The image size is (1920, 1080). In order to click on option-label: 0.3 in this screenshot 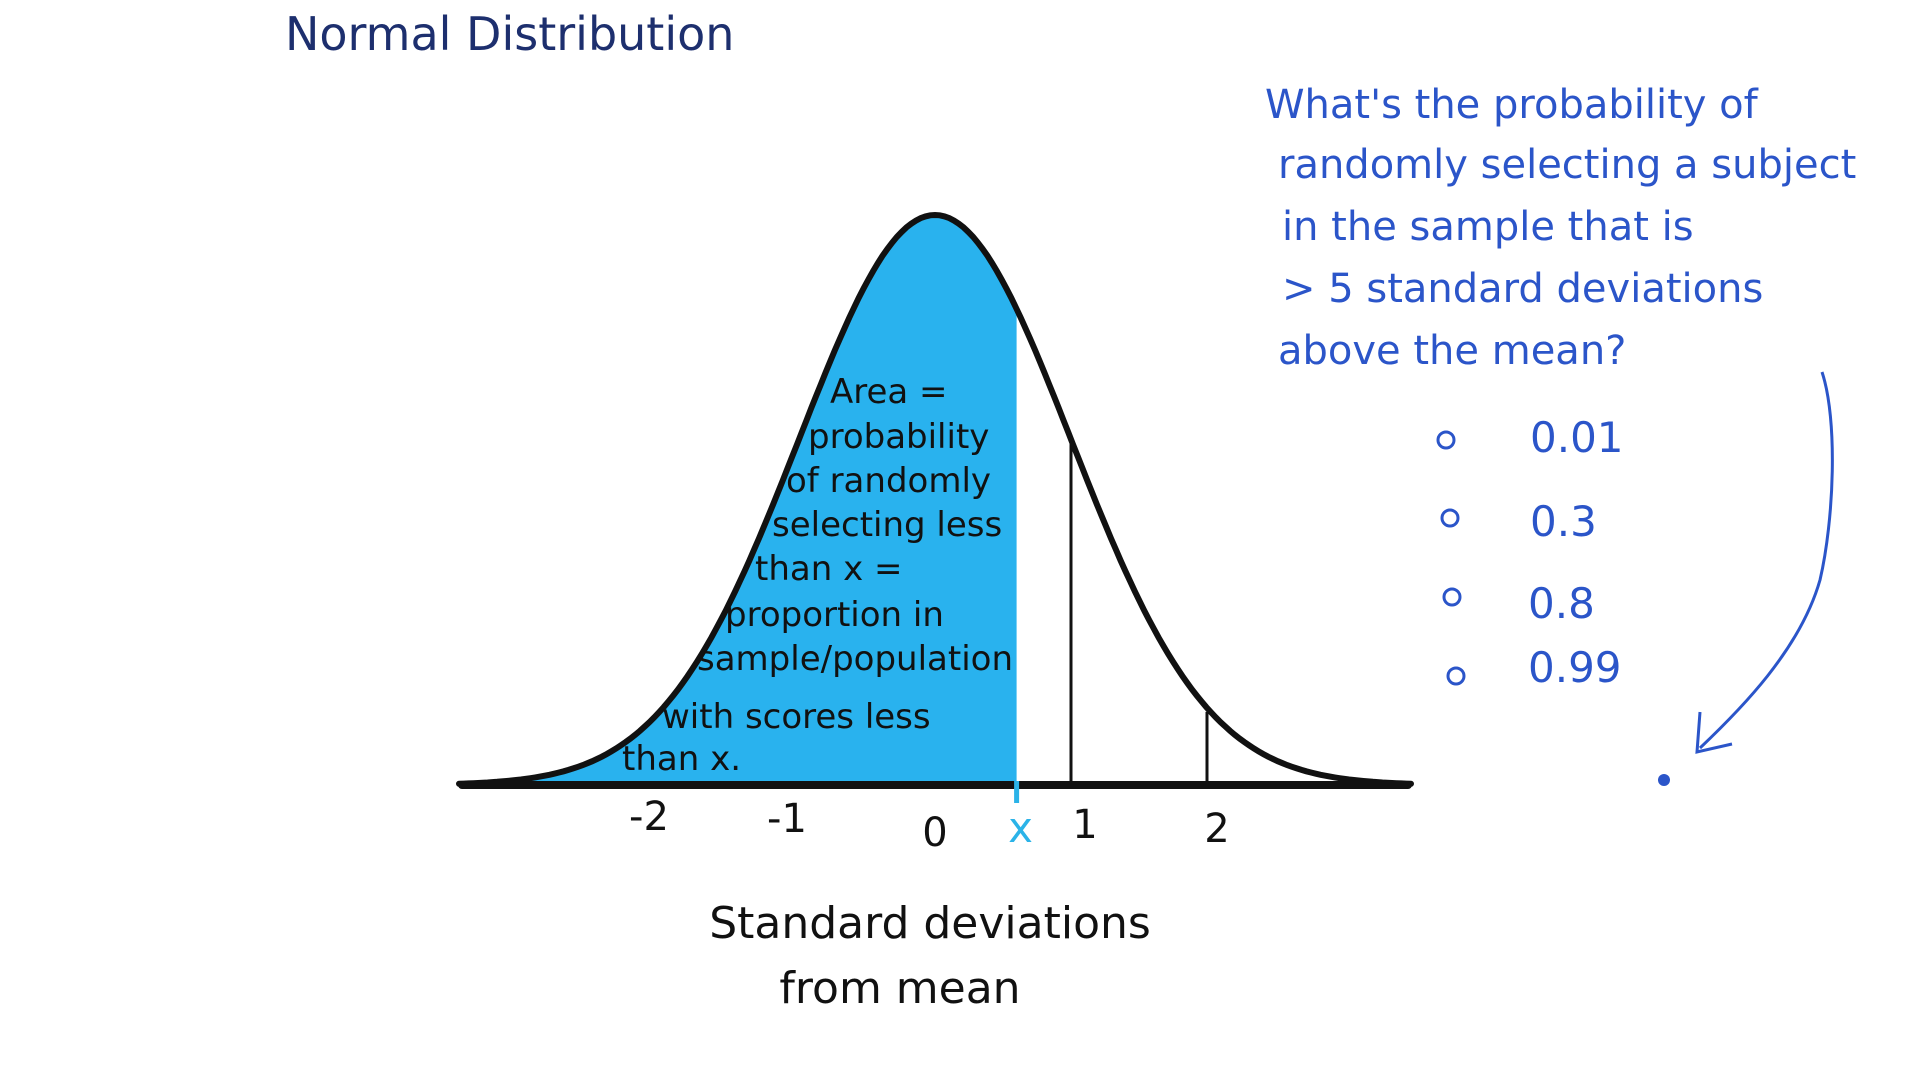, I will do `click(1563, 521)`.